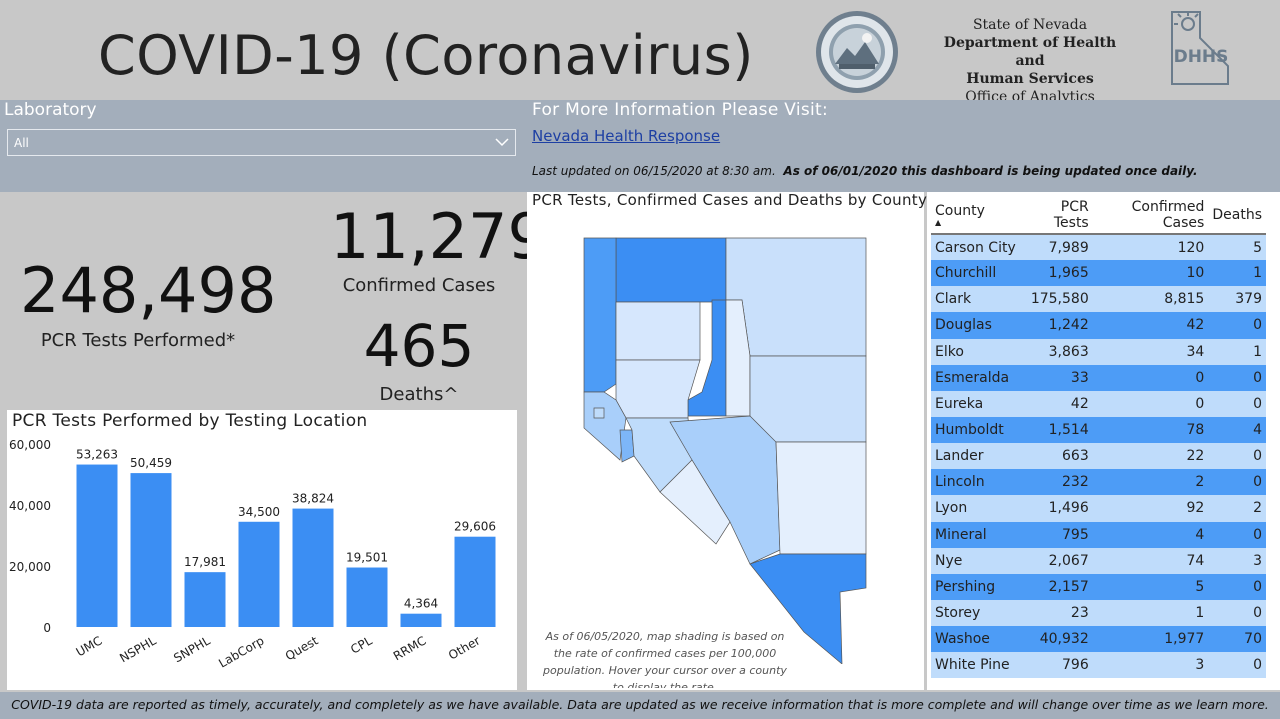 This screenshot has width=1280, height=719. Describe the element at coordinates (626, 136) in the screenshot. I see `nevada-health-response-link: Nevada Health Response` at that location.